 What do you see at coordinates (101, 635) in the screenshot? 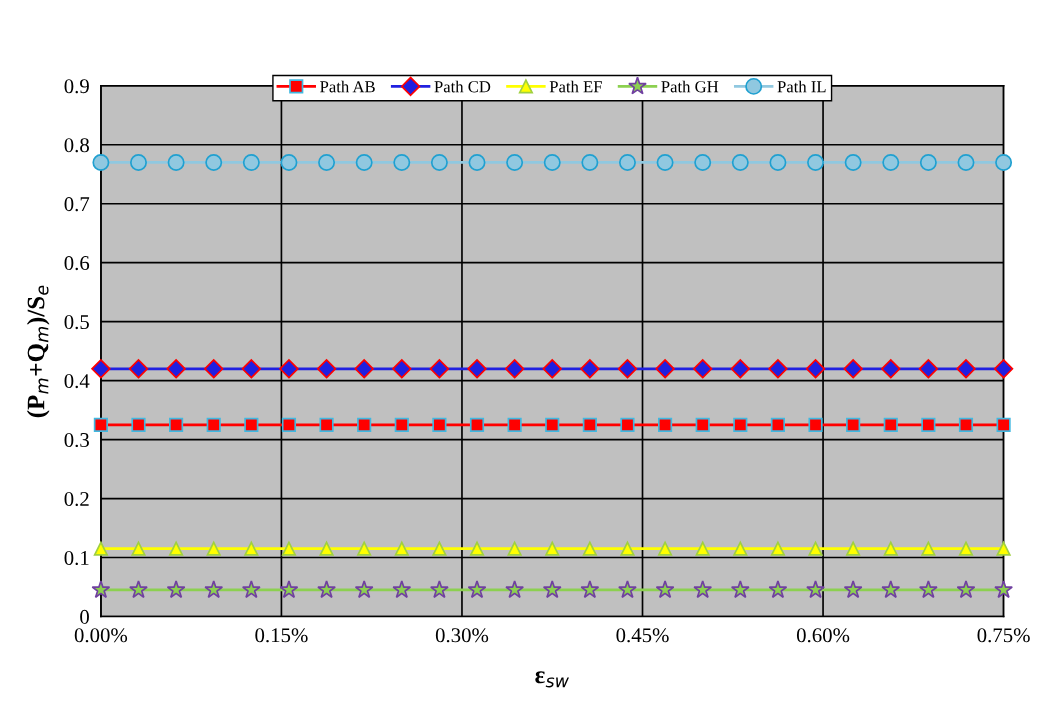
I see `x-tick-label: 0.00%` at bounding box center [101, 635].